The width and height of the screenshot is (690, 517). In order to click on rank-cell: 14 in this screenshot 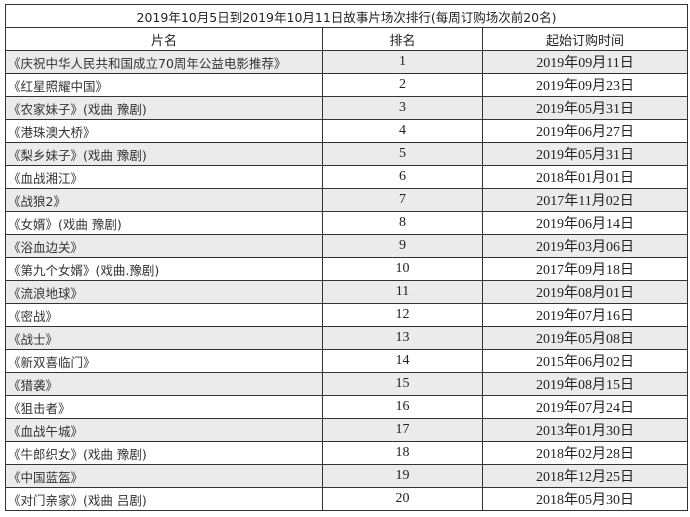, I will do `click(402, 361)`.